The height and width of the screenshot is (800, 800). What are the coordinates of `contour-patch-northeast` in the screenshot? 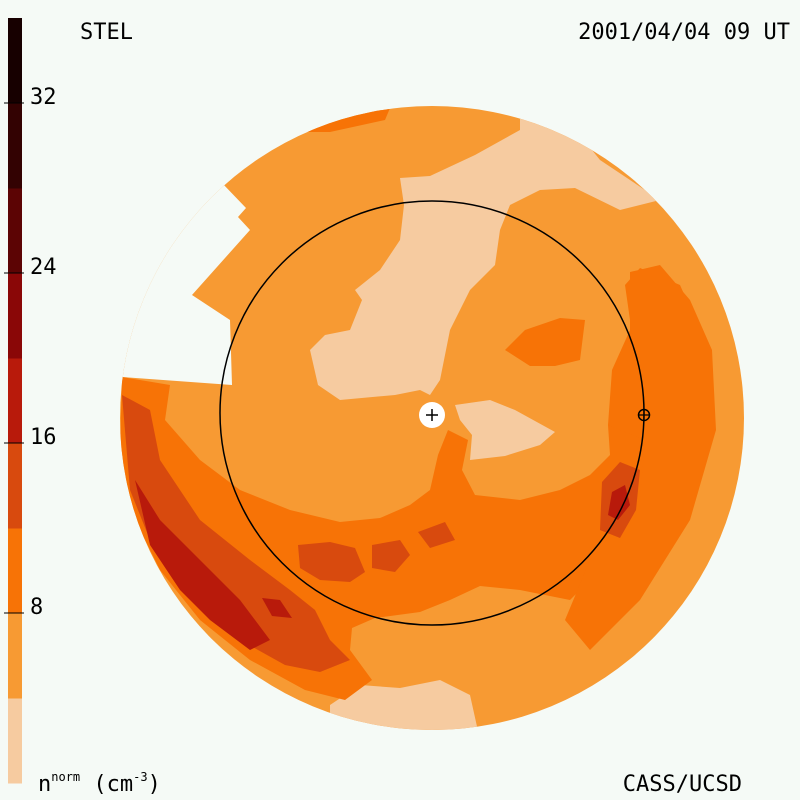 It's located at (545, 342).